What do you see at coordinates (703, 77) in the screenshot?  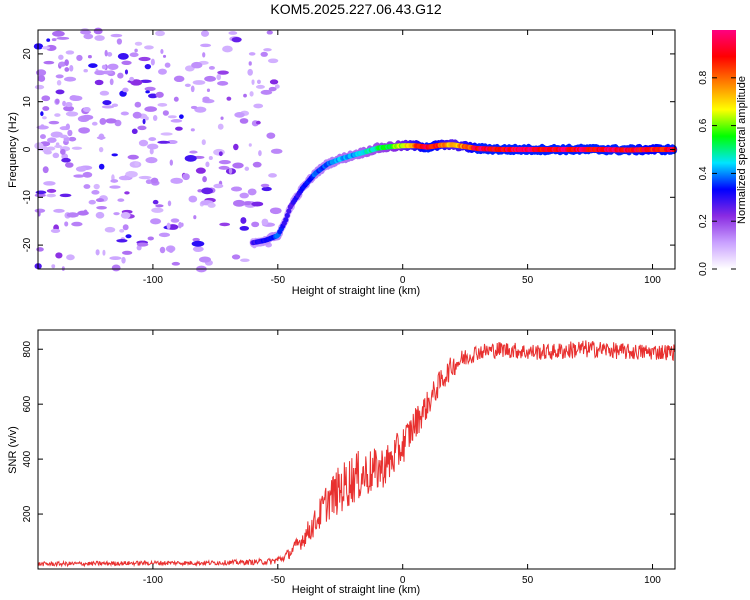 I see `colorbar-tick-label: 0.8` at bounding box center [703, 77].